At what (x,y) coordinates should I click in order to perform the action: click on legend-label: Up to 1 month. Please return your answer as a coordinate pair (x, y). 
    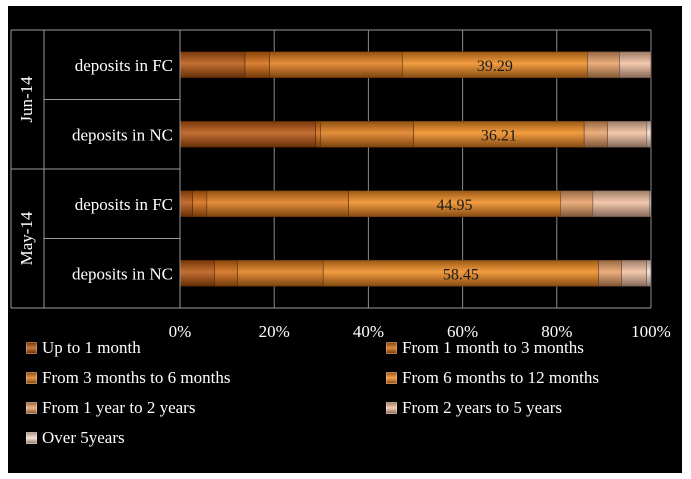
    Looking at the image, I should click on (91, 347).